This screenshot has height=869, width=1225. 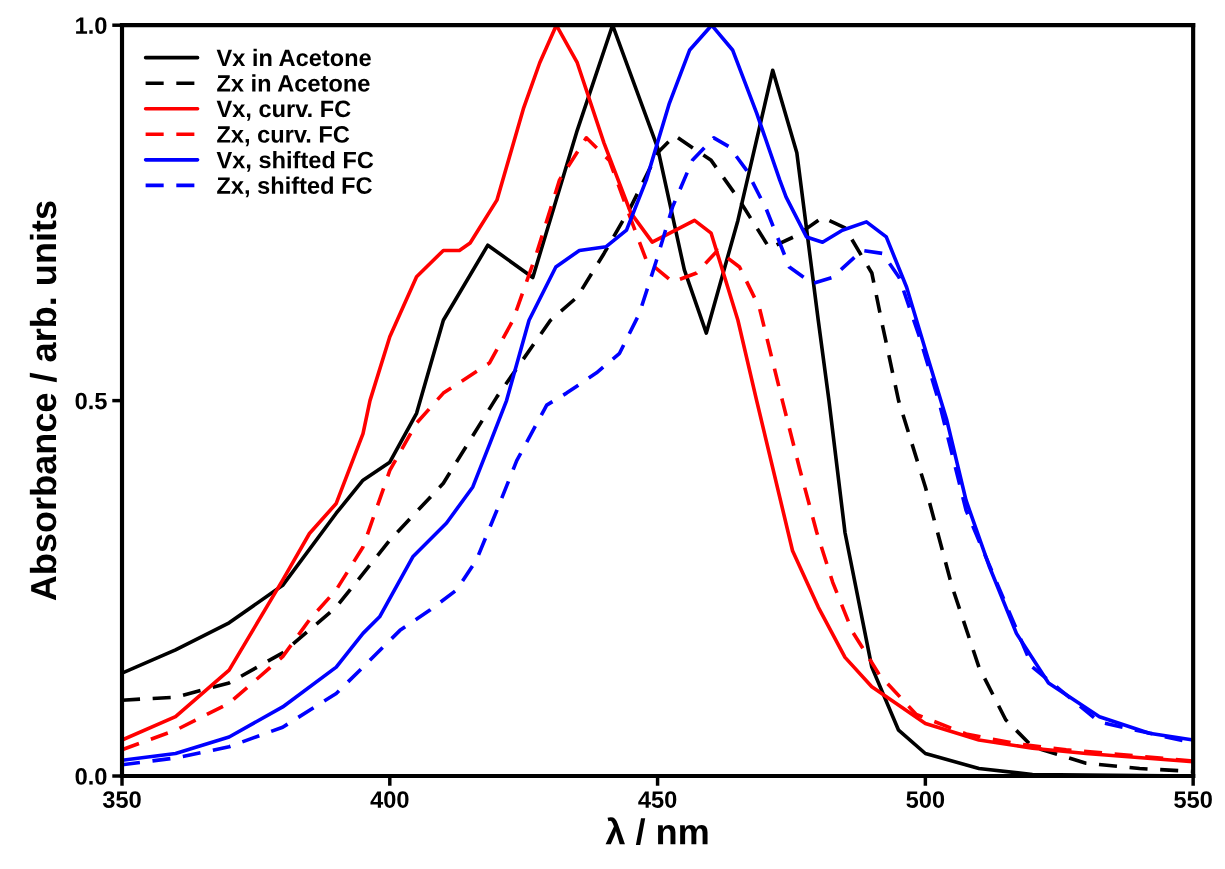 What do you see at coordinates (389, 799) in the screenshot?
I see `x-tick-label: 400` at bounding box center [389, 799].